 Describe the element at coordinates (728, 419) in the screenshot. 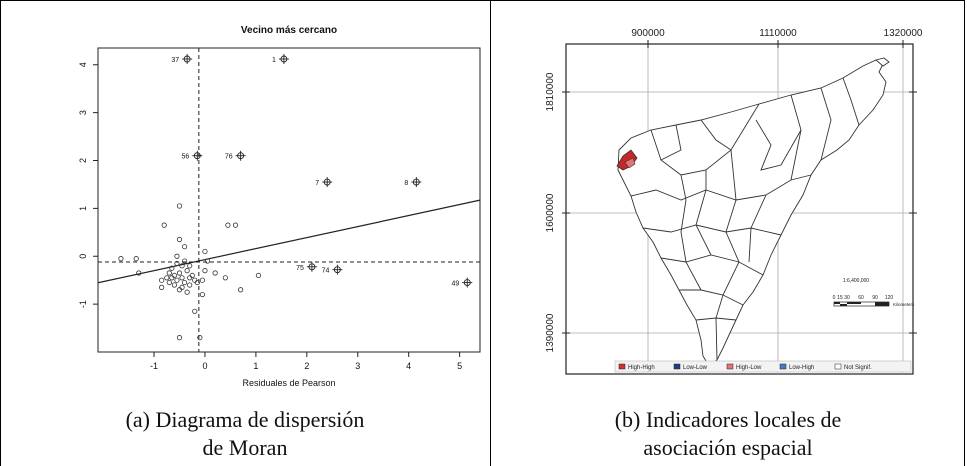

I see `caption-b-line1: (b) Indicadores locales de` at that location.